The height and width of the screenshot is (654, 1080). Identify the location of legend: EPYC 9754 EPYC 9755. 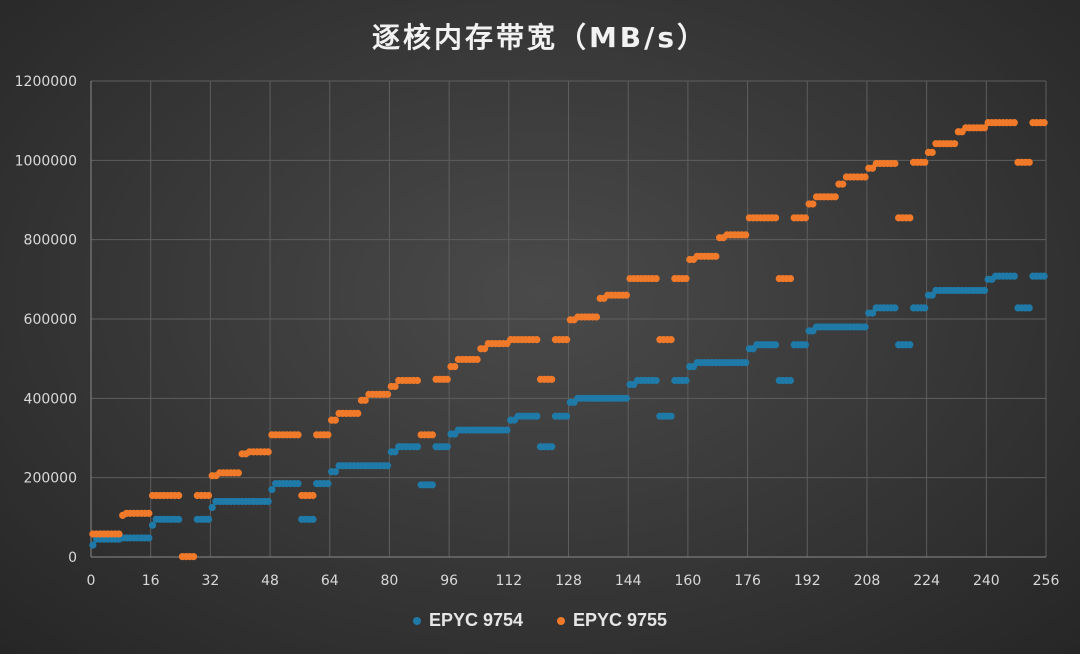
(540, 620).